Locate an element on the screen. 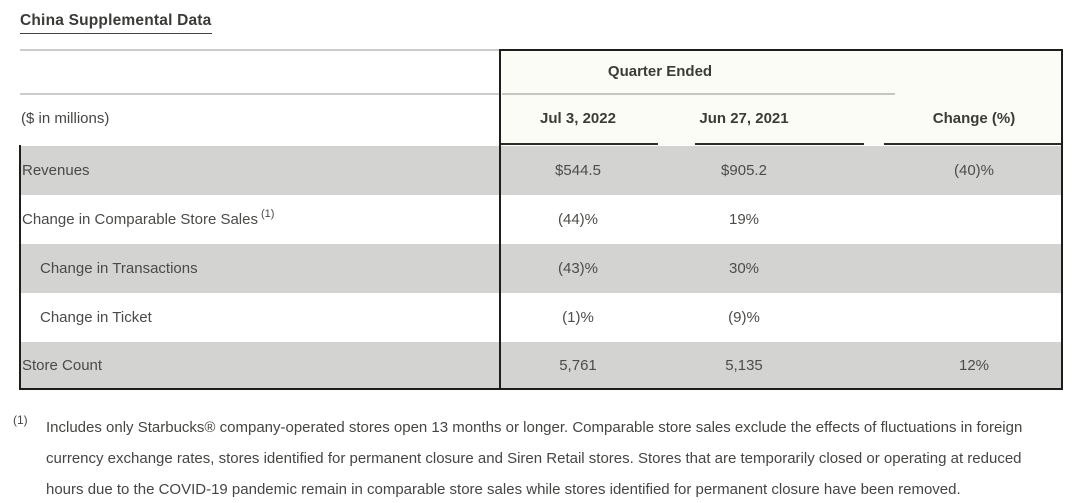  row-value-change: 12% is located at coordinates (974, 365).